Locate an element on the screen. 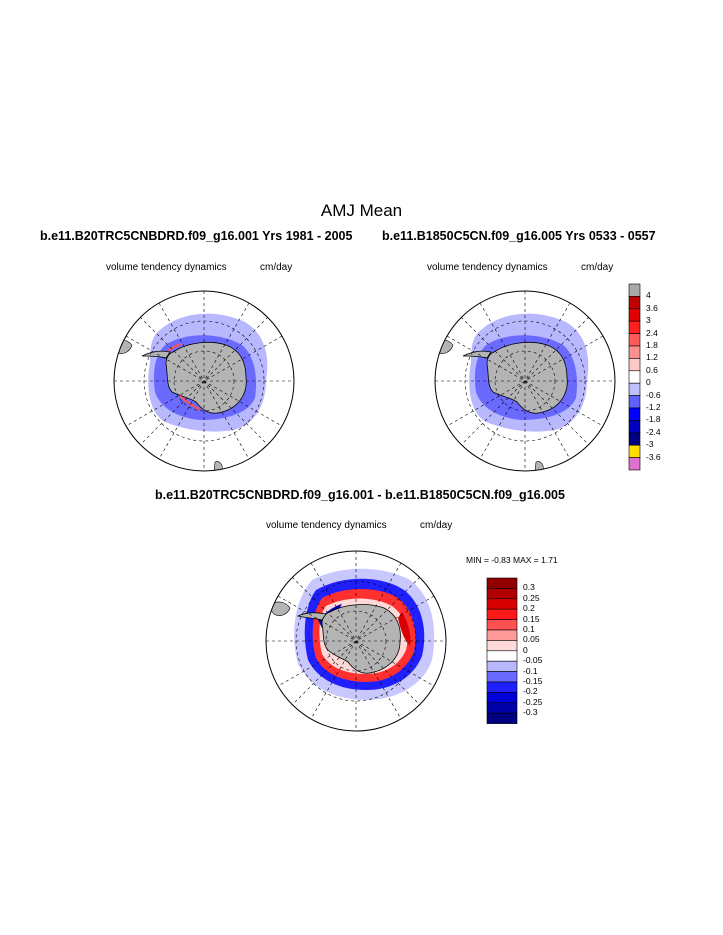  main-title: AMJ Mean is located at coordinates (361, 210).